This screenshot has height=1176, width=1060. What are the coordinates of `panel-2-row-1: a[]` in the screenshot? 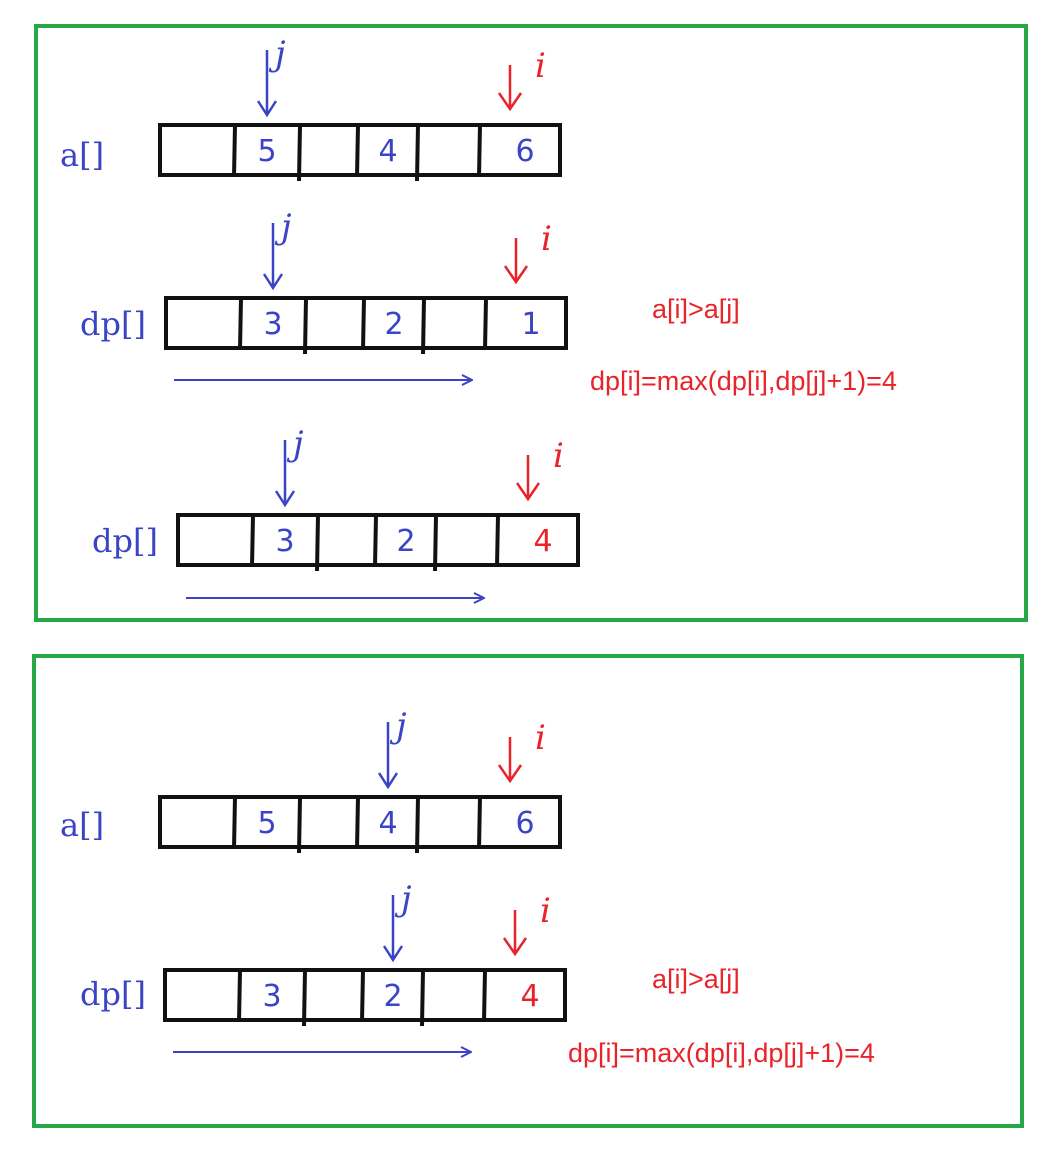 It's located at (82, 825).